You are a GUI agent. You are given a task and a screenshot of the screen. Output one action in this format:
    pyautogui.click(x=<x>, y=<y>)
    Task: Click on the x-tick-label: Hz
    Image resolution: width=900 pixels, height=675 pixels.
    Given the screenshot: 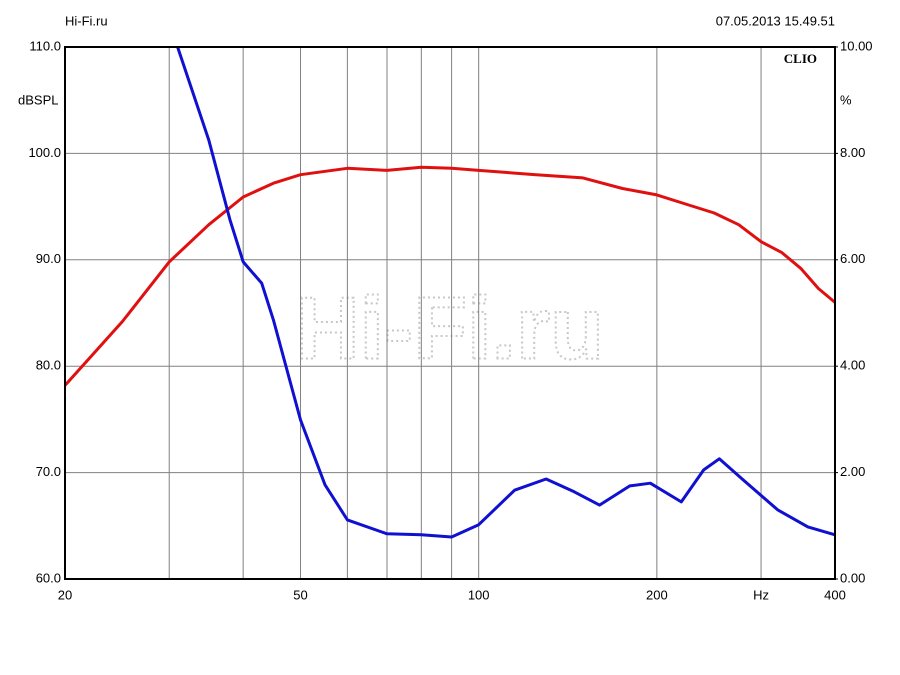 What is the action you would take?
    pyautogui.click(x=761, y=594)
    